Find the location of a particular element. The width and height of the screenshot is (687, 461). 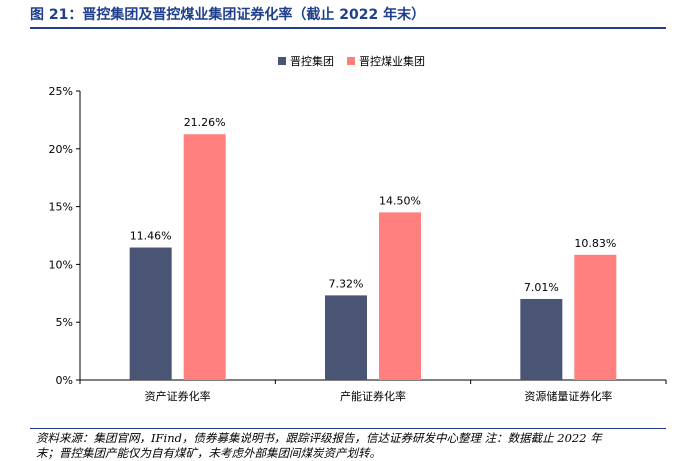

legend-label-series-2: 晋控煤业集团 is located at coordinates (392, 61).